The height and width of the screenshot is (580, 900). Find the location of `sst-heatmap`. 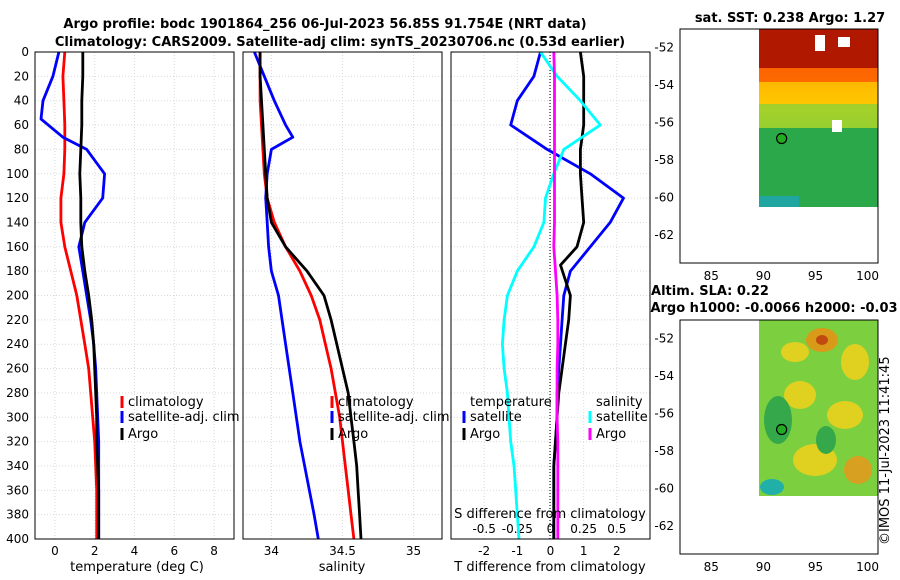

sst-heatmap is located at coordinates (818, 118).